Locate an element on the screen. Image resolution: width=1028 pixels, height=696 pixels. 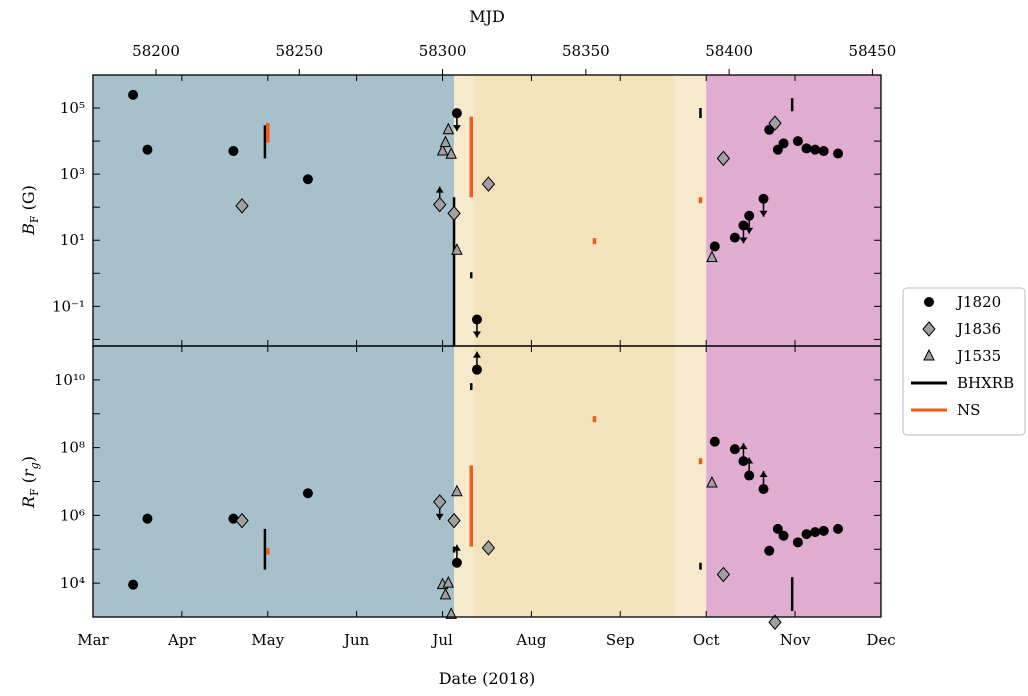
ytick-label-rf-10: 10¹⁰ is located at coordinates (69, 380).